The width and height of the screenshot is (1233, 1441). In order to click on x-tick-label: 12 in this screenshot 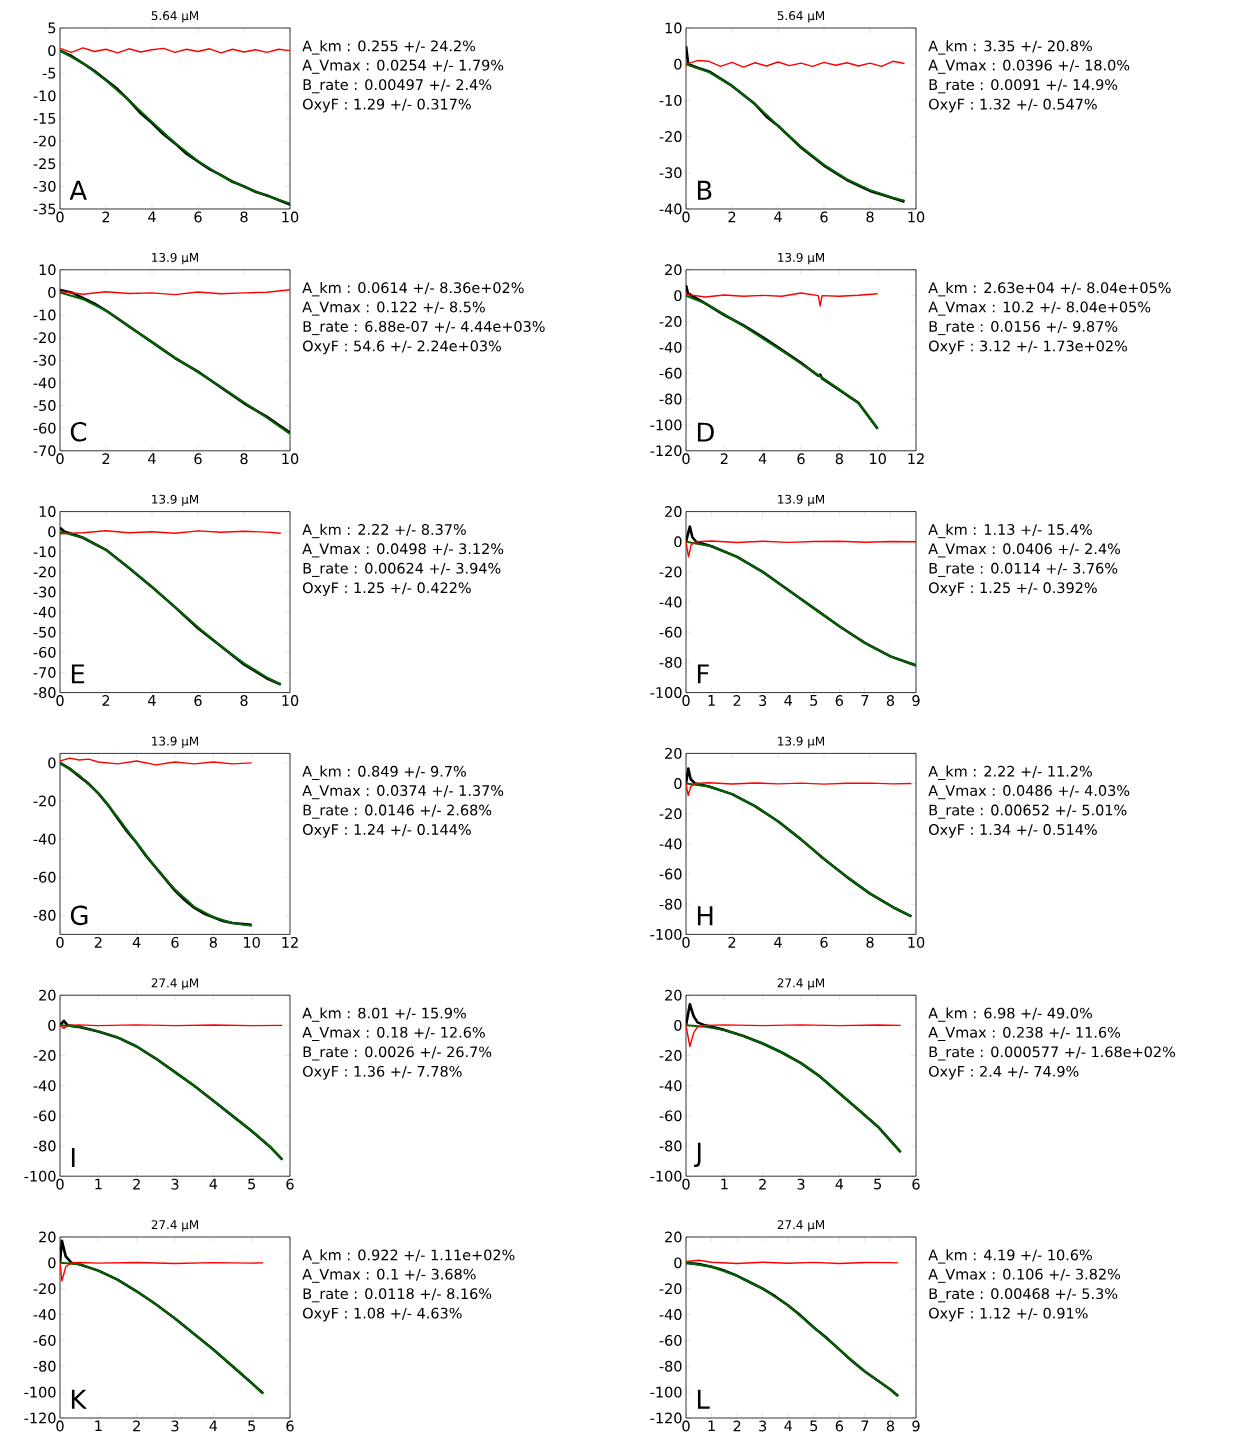, I will do `click(290, 942)`.